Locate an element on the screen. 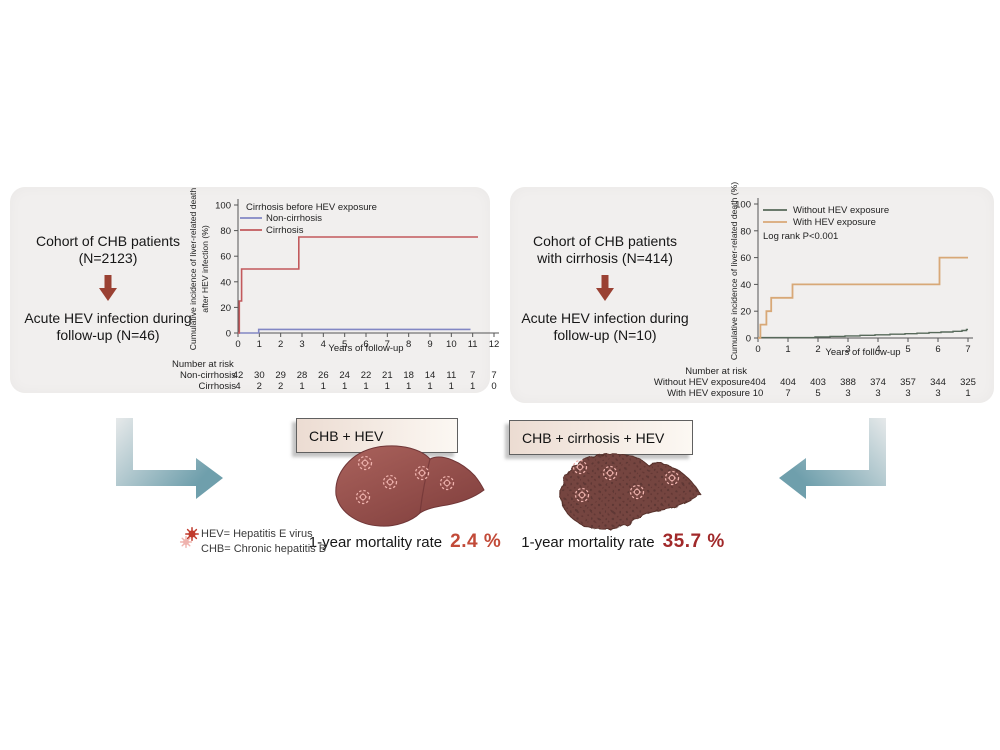  liver-illustration-chb is located at coordinates (410, 486).